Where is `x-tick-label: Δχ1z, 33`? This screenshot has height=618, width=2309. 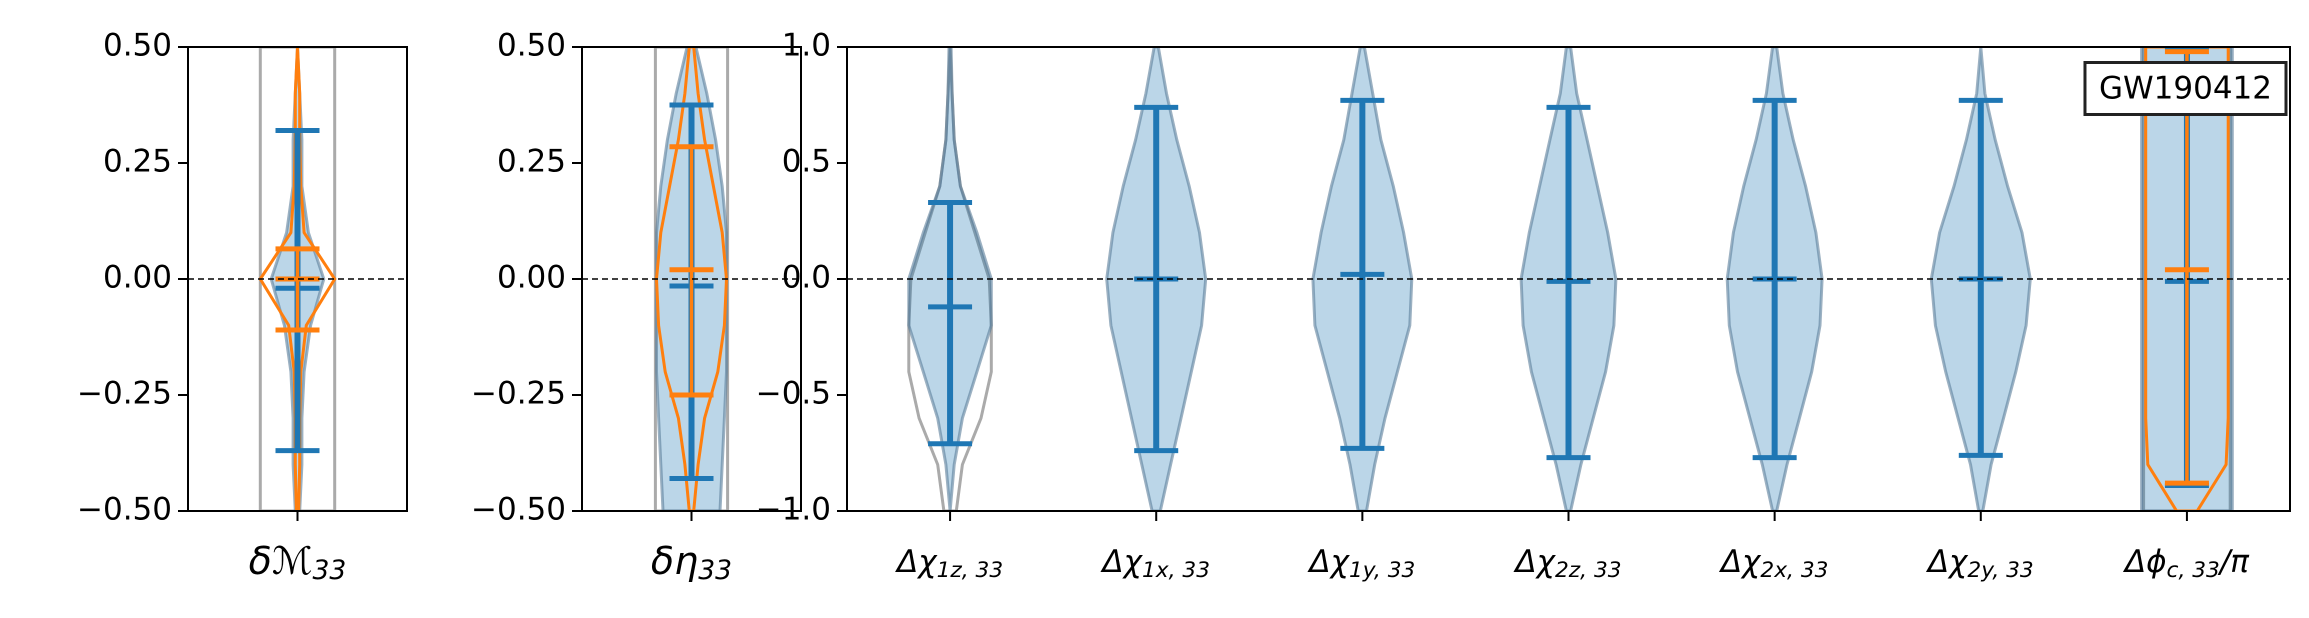 x-tick-label: Δχ1z, 33 is located at coordinates (949, 564).